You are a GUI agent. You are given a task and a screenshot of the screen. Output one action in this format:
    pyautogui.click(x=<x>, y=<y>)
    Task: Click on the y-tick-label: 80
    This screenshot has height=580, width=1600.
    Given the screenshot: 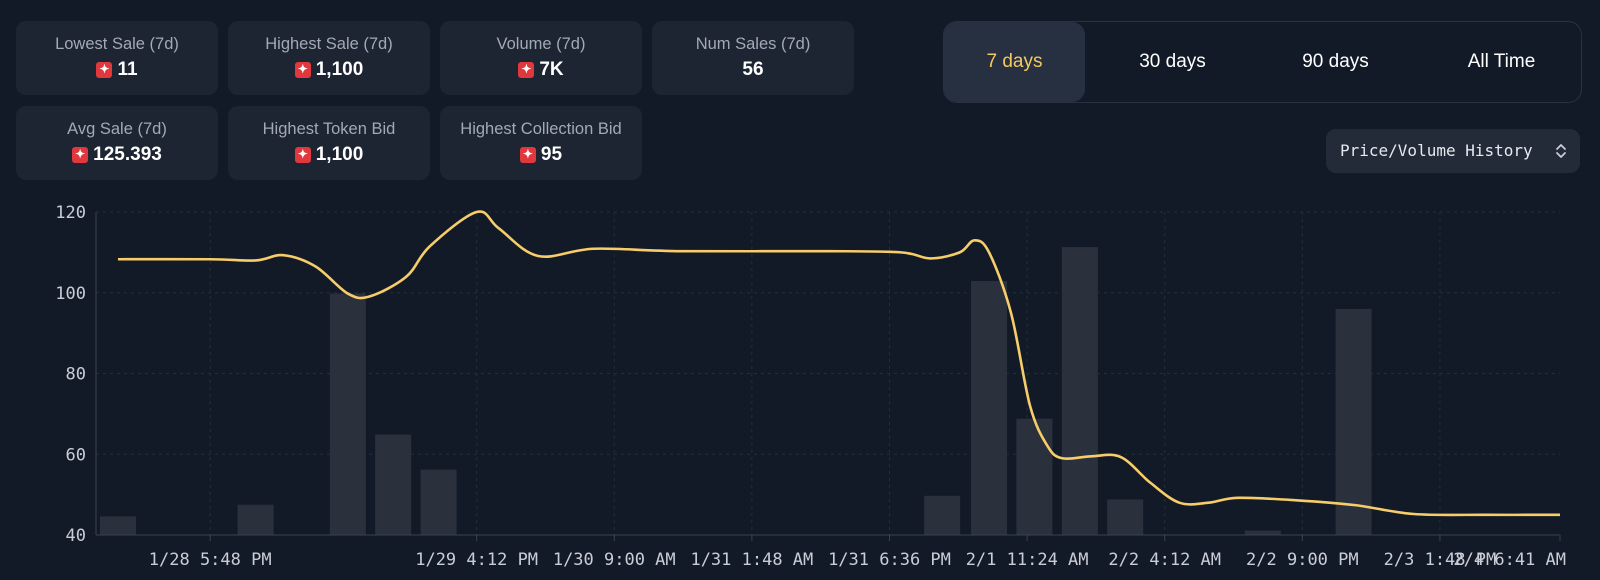 What is the action you would take?
    pyautogui.click(x=76, y=375)
    